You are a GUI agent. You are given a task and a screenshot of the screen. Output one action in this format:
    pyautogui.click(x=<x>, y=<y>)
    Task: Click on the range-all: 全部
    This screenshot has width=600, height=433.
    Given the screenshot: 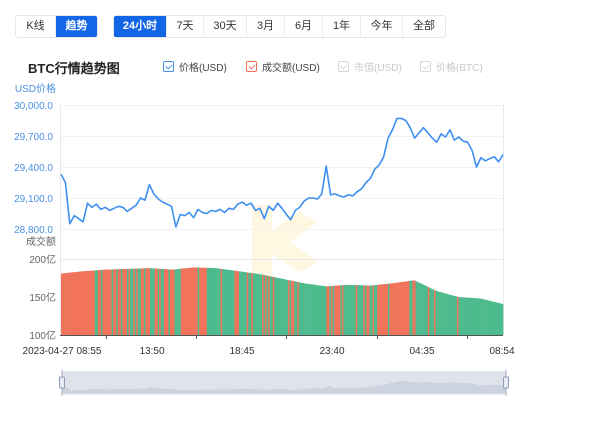 What is the action you would take?
    pyautogui.click(x=424, y=26)
    